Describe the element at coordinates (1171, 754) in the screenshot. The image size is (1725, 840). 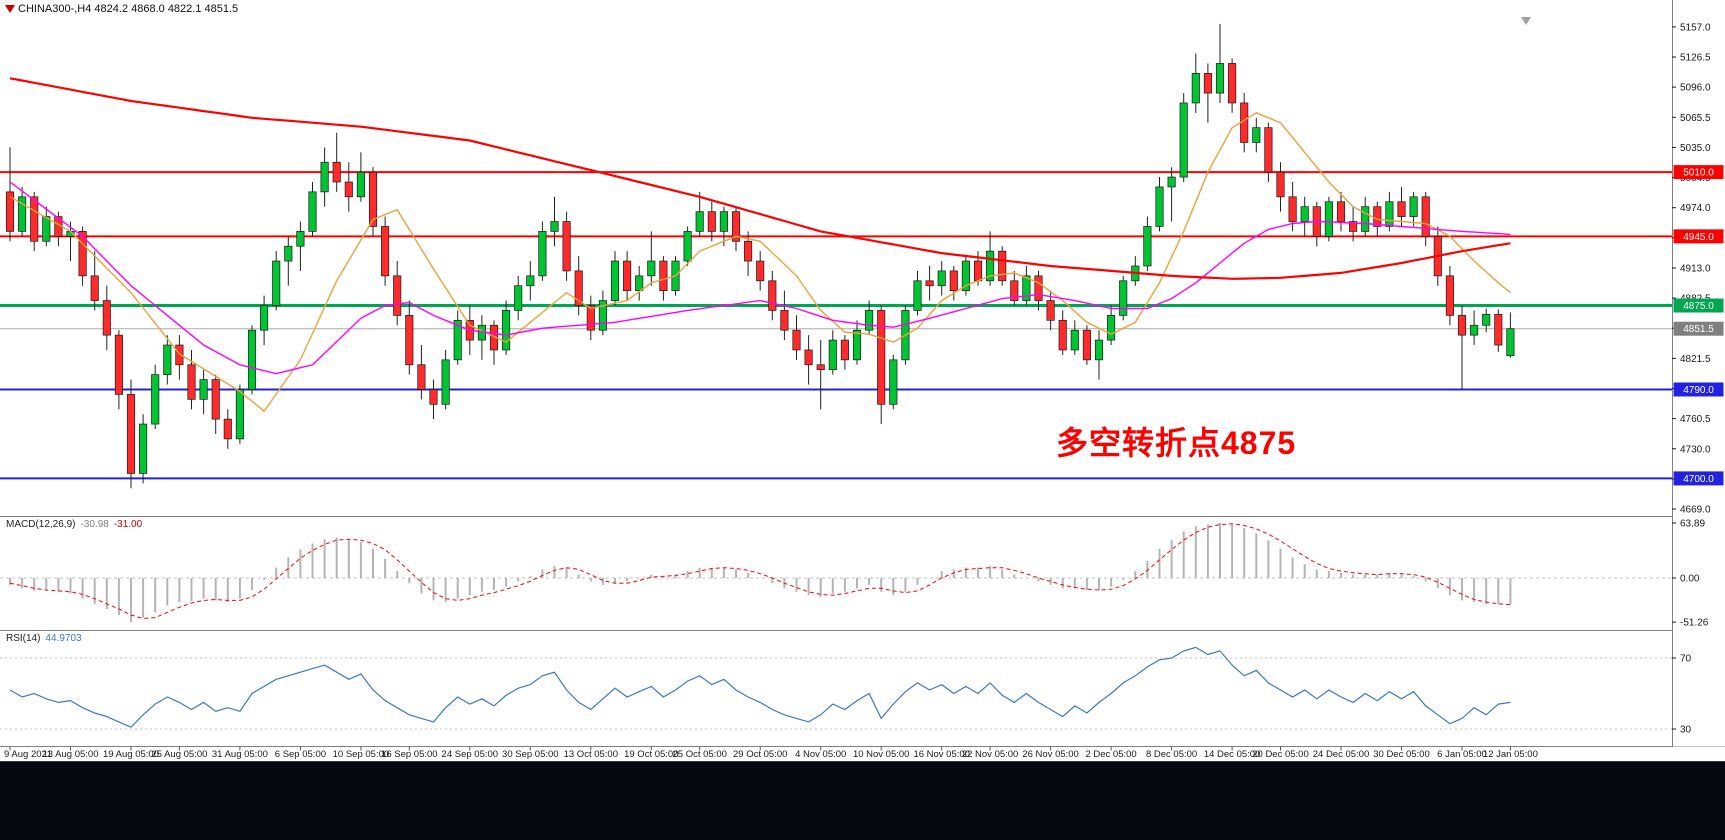
I see `svg-text: 8 Dec 05:00` at that location.